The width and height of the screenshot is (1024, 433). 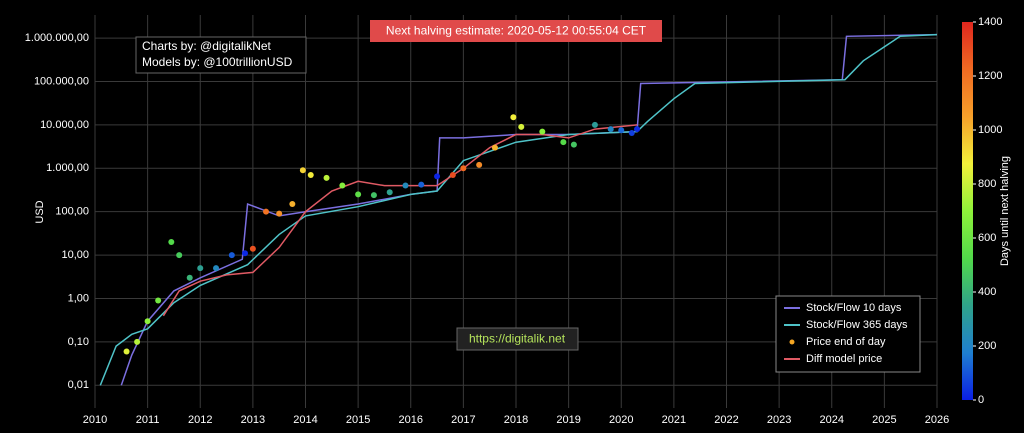 I want to click on x-tick-label: 2010, so click(x=95, y=420).